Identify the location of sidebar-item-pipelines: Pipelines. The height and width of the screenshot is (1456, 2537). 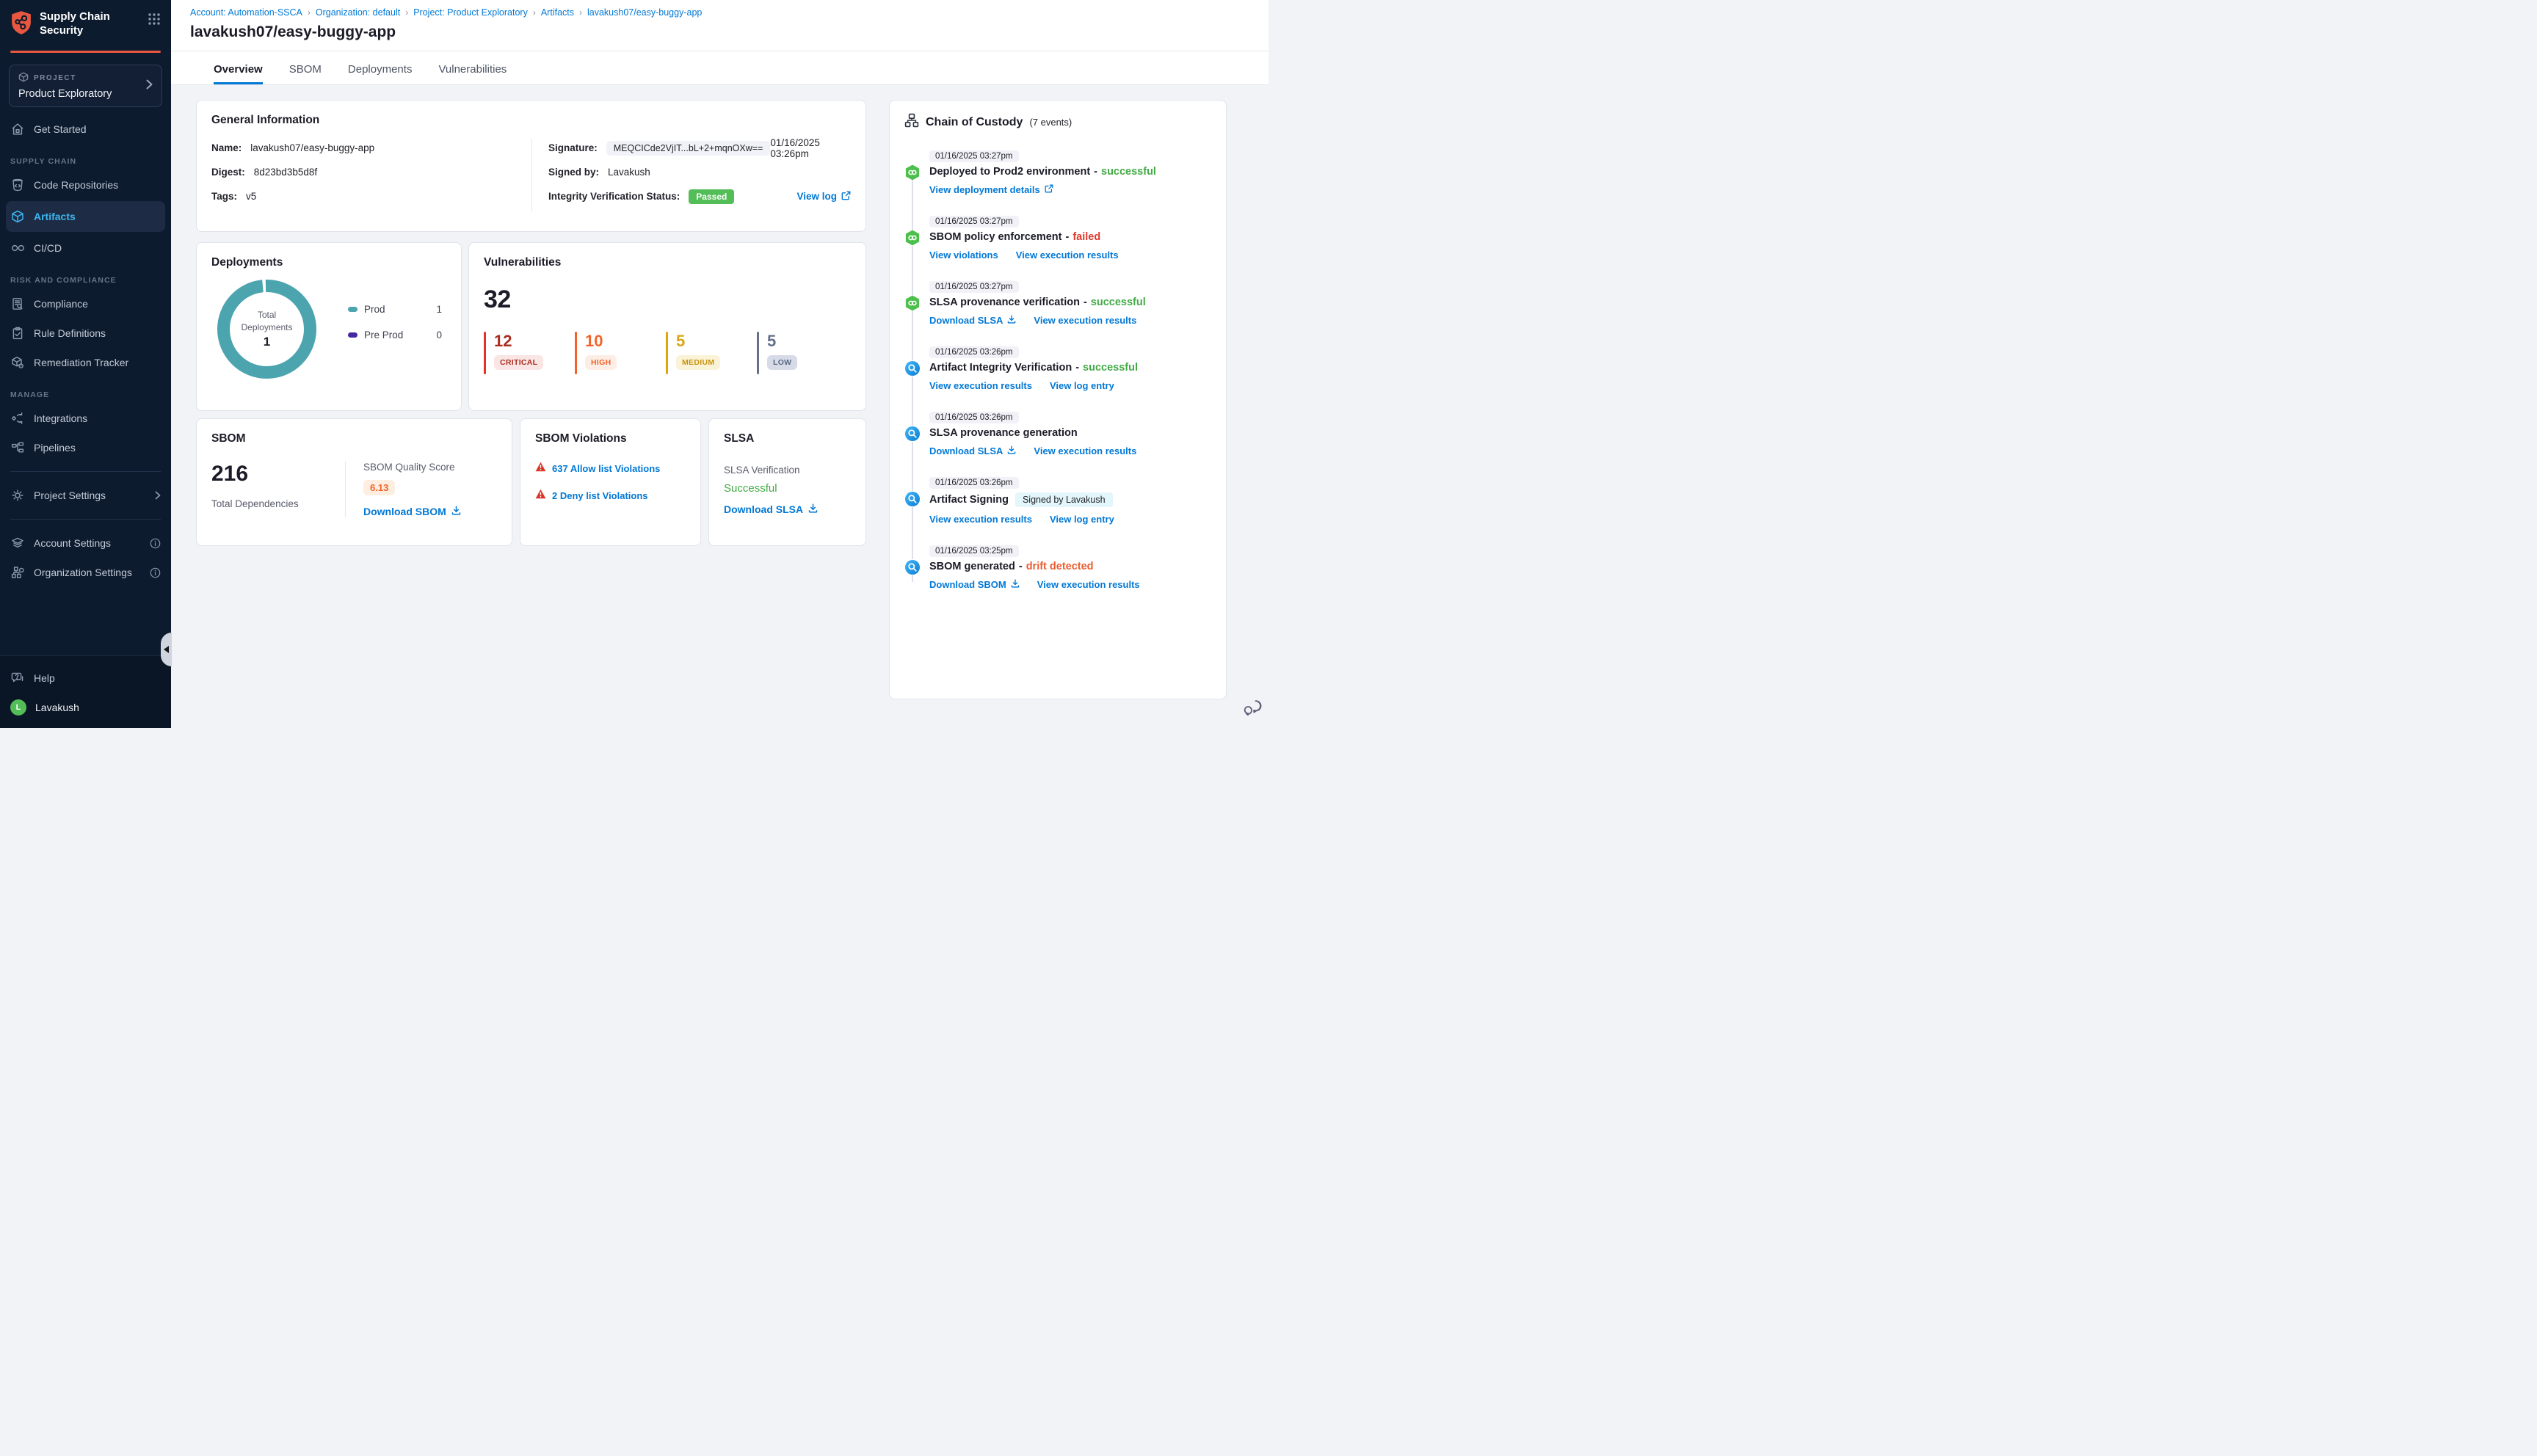
(85, 447).